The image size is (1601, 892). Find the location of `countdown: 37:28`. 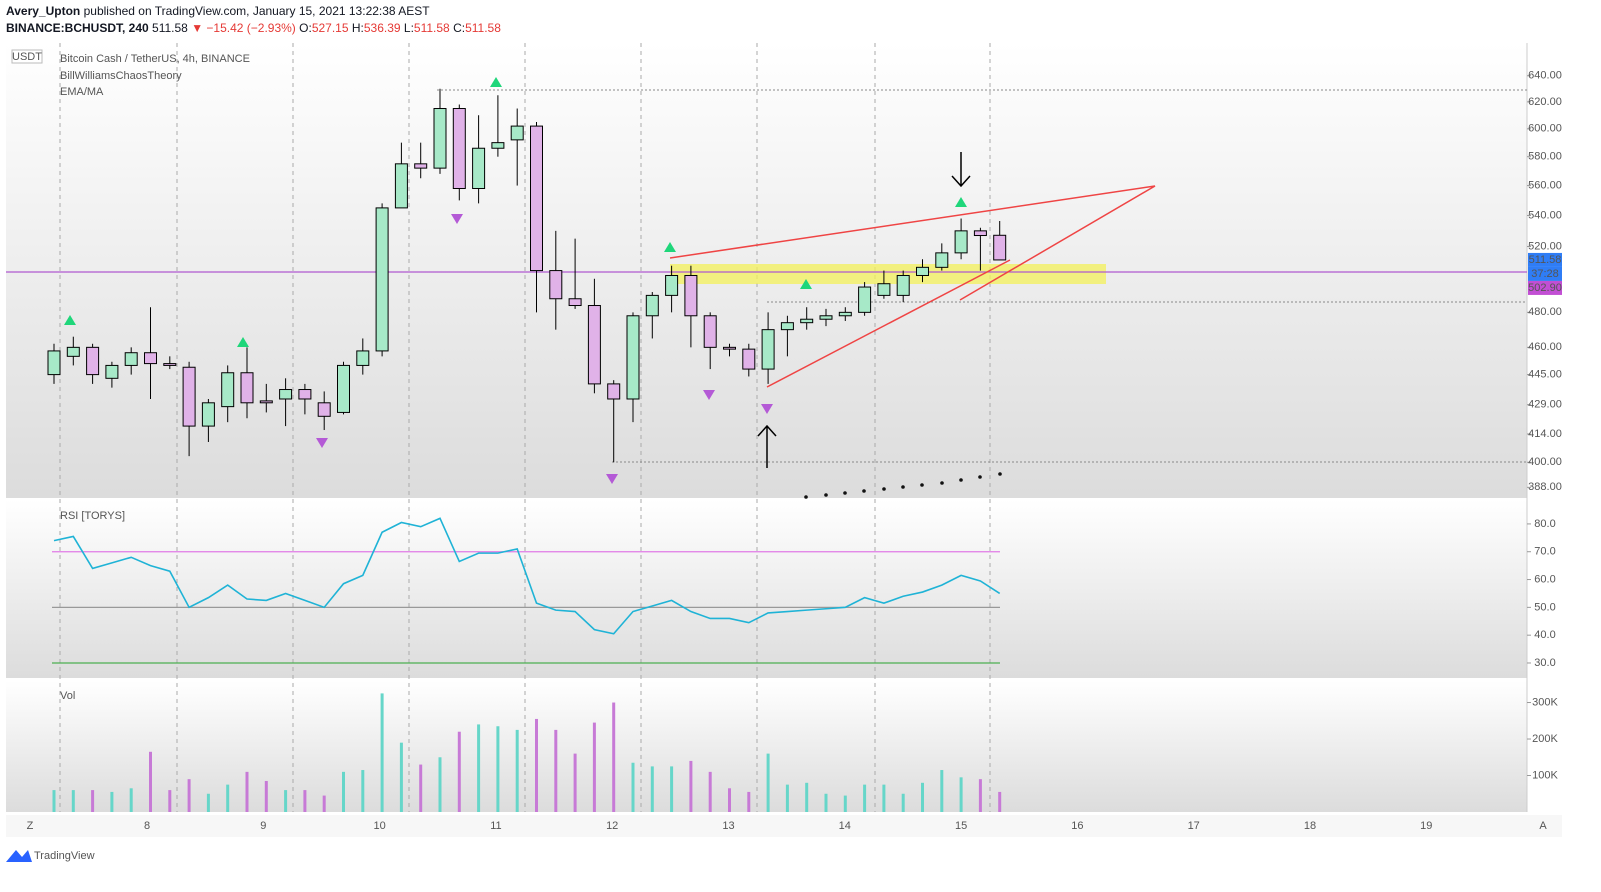

countdown: 37:28 is located at coordinates (1545, 274).